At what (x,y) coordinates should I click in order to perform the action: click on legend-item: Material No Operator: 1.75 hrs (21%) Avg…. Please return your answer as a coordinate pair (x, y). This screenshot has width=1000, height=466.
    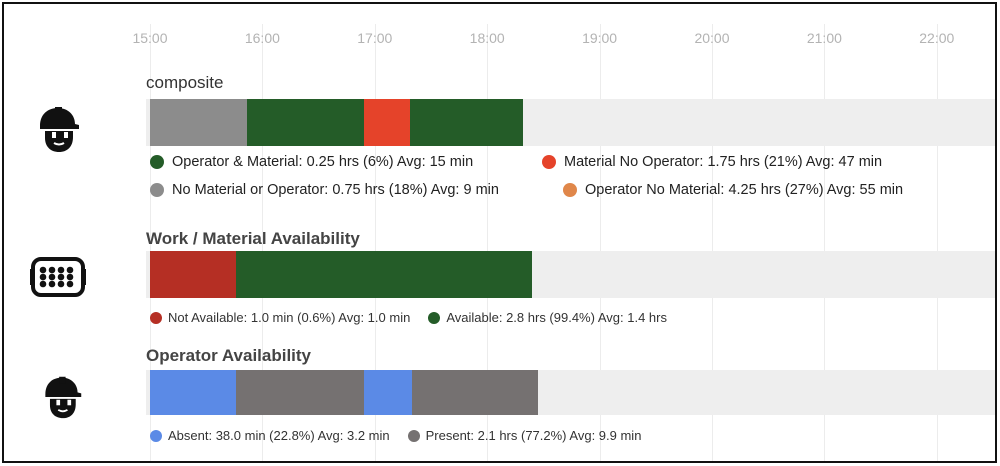
    Looking at the image, I should click on (712, 162).